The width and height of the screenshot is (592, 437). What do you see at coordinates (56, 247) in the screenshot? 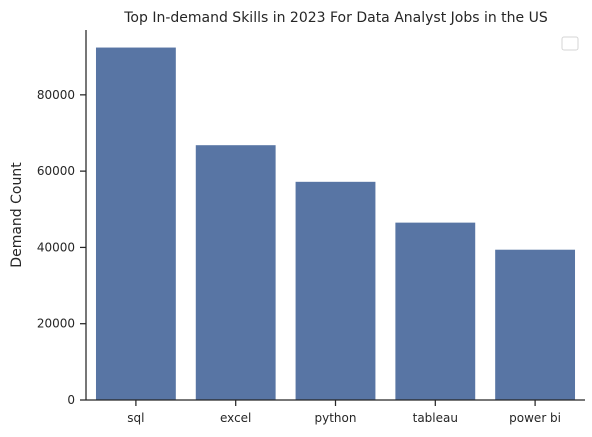
I see `y-tick-label: 40000` at bounding box center [56, 247].